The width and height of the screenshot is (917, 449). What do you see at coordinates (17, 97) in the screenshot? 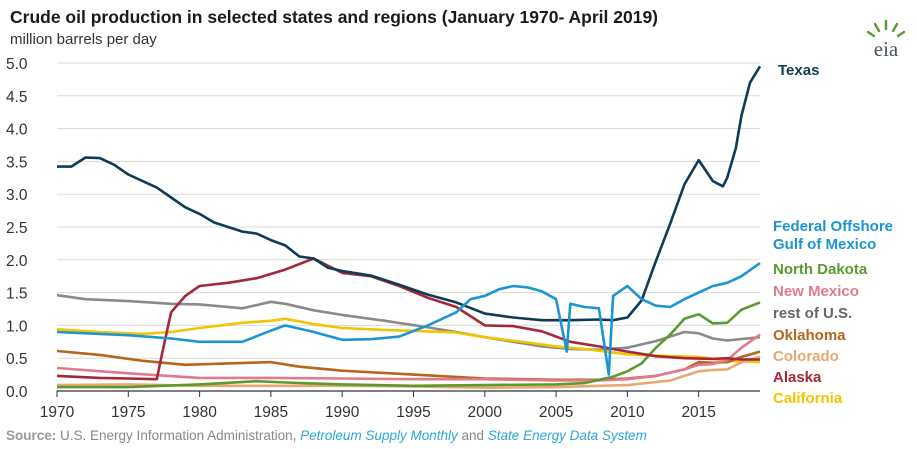
I see `y-tick-label: 4.5` at bounding box center [17, 97].